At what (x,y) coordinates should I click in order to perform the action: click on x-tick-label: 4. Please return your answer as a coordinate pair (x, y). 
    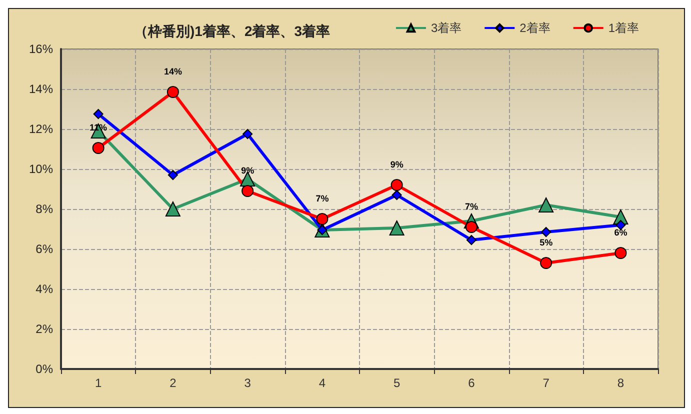
    Looking at the image, I should click on (322, 383).